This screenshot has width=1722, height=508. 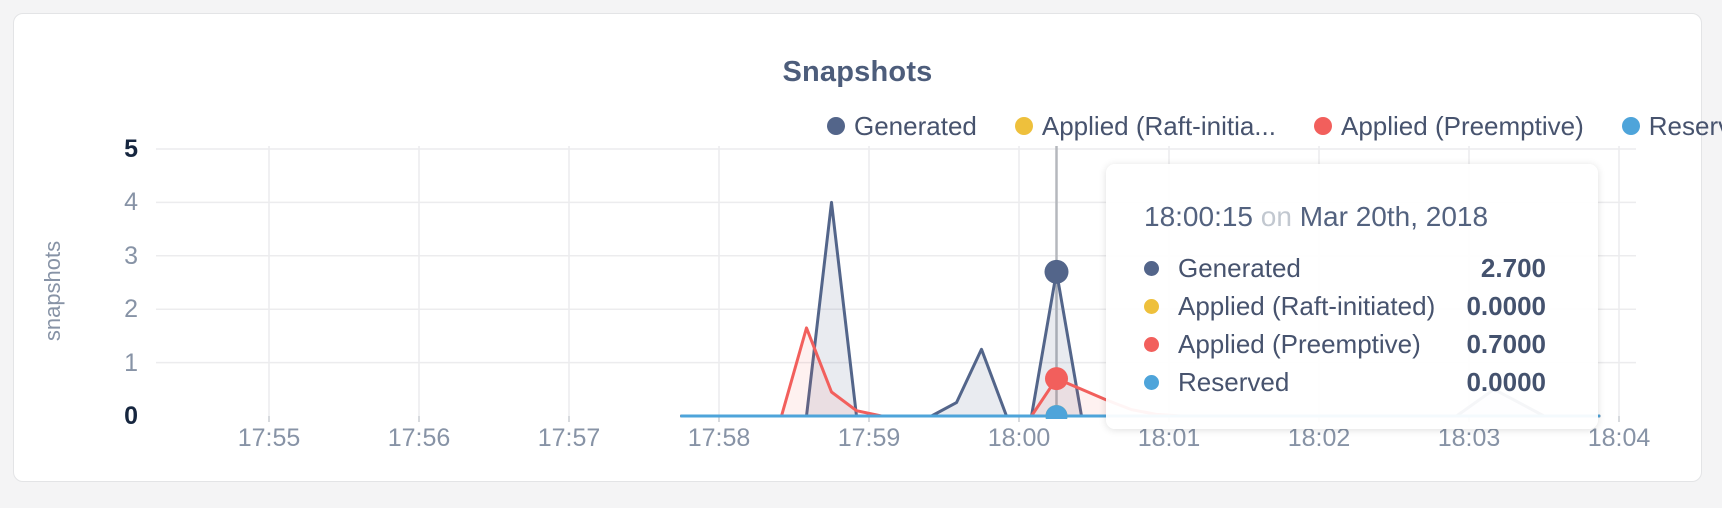 I want to click on tooltip-series-value: 0.7000, so click(x=1506, y=343).